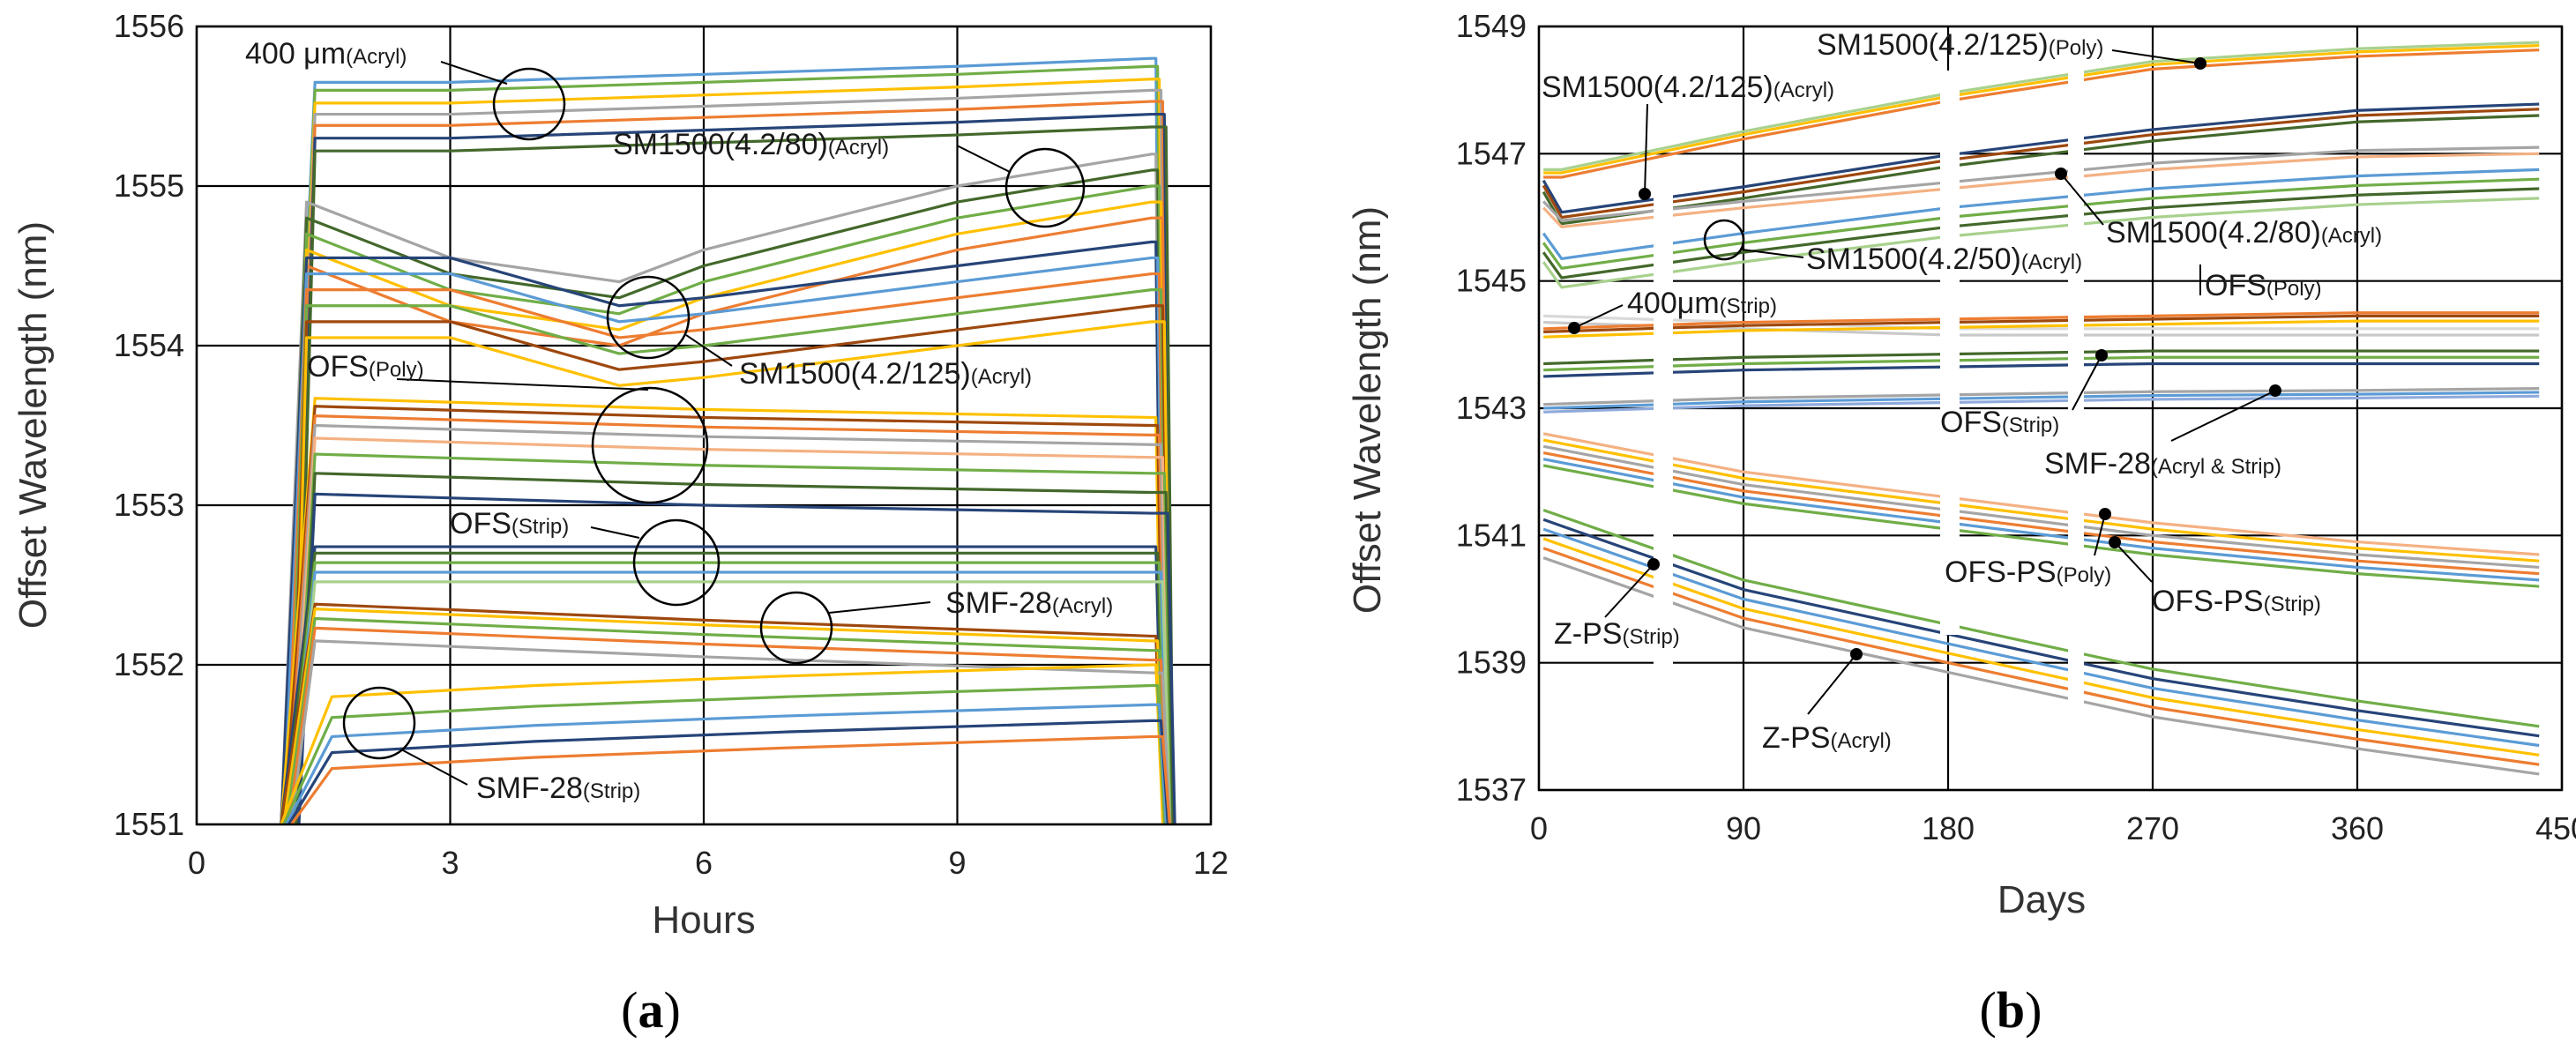  I want to click on y-tick-label: 1549, so click(1491, 26).